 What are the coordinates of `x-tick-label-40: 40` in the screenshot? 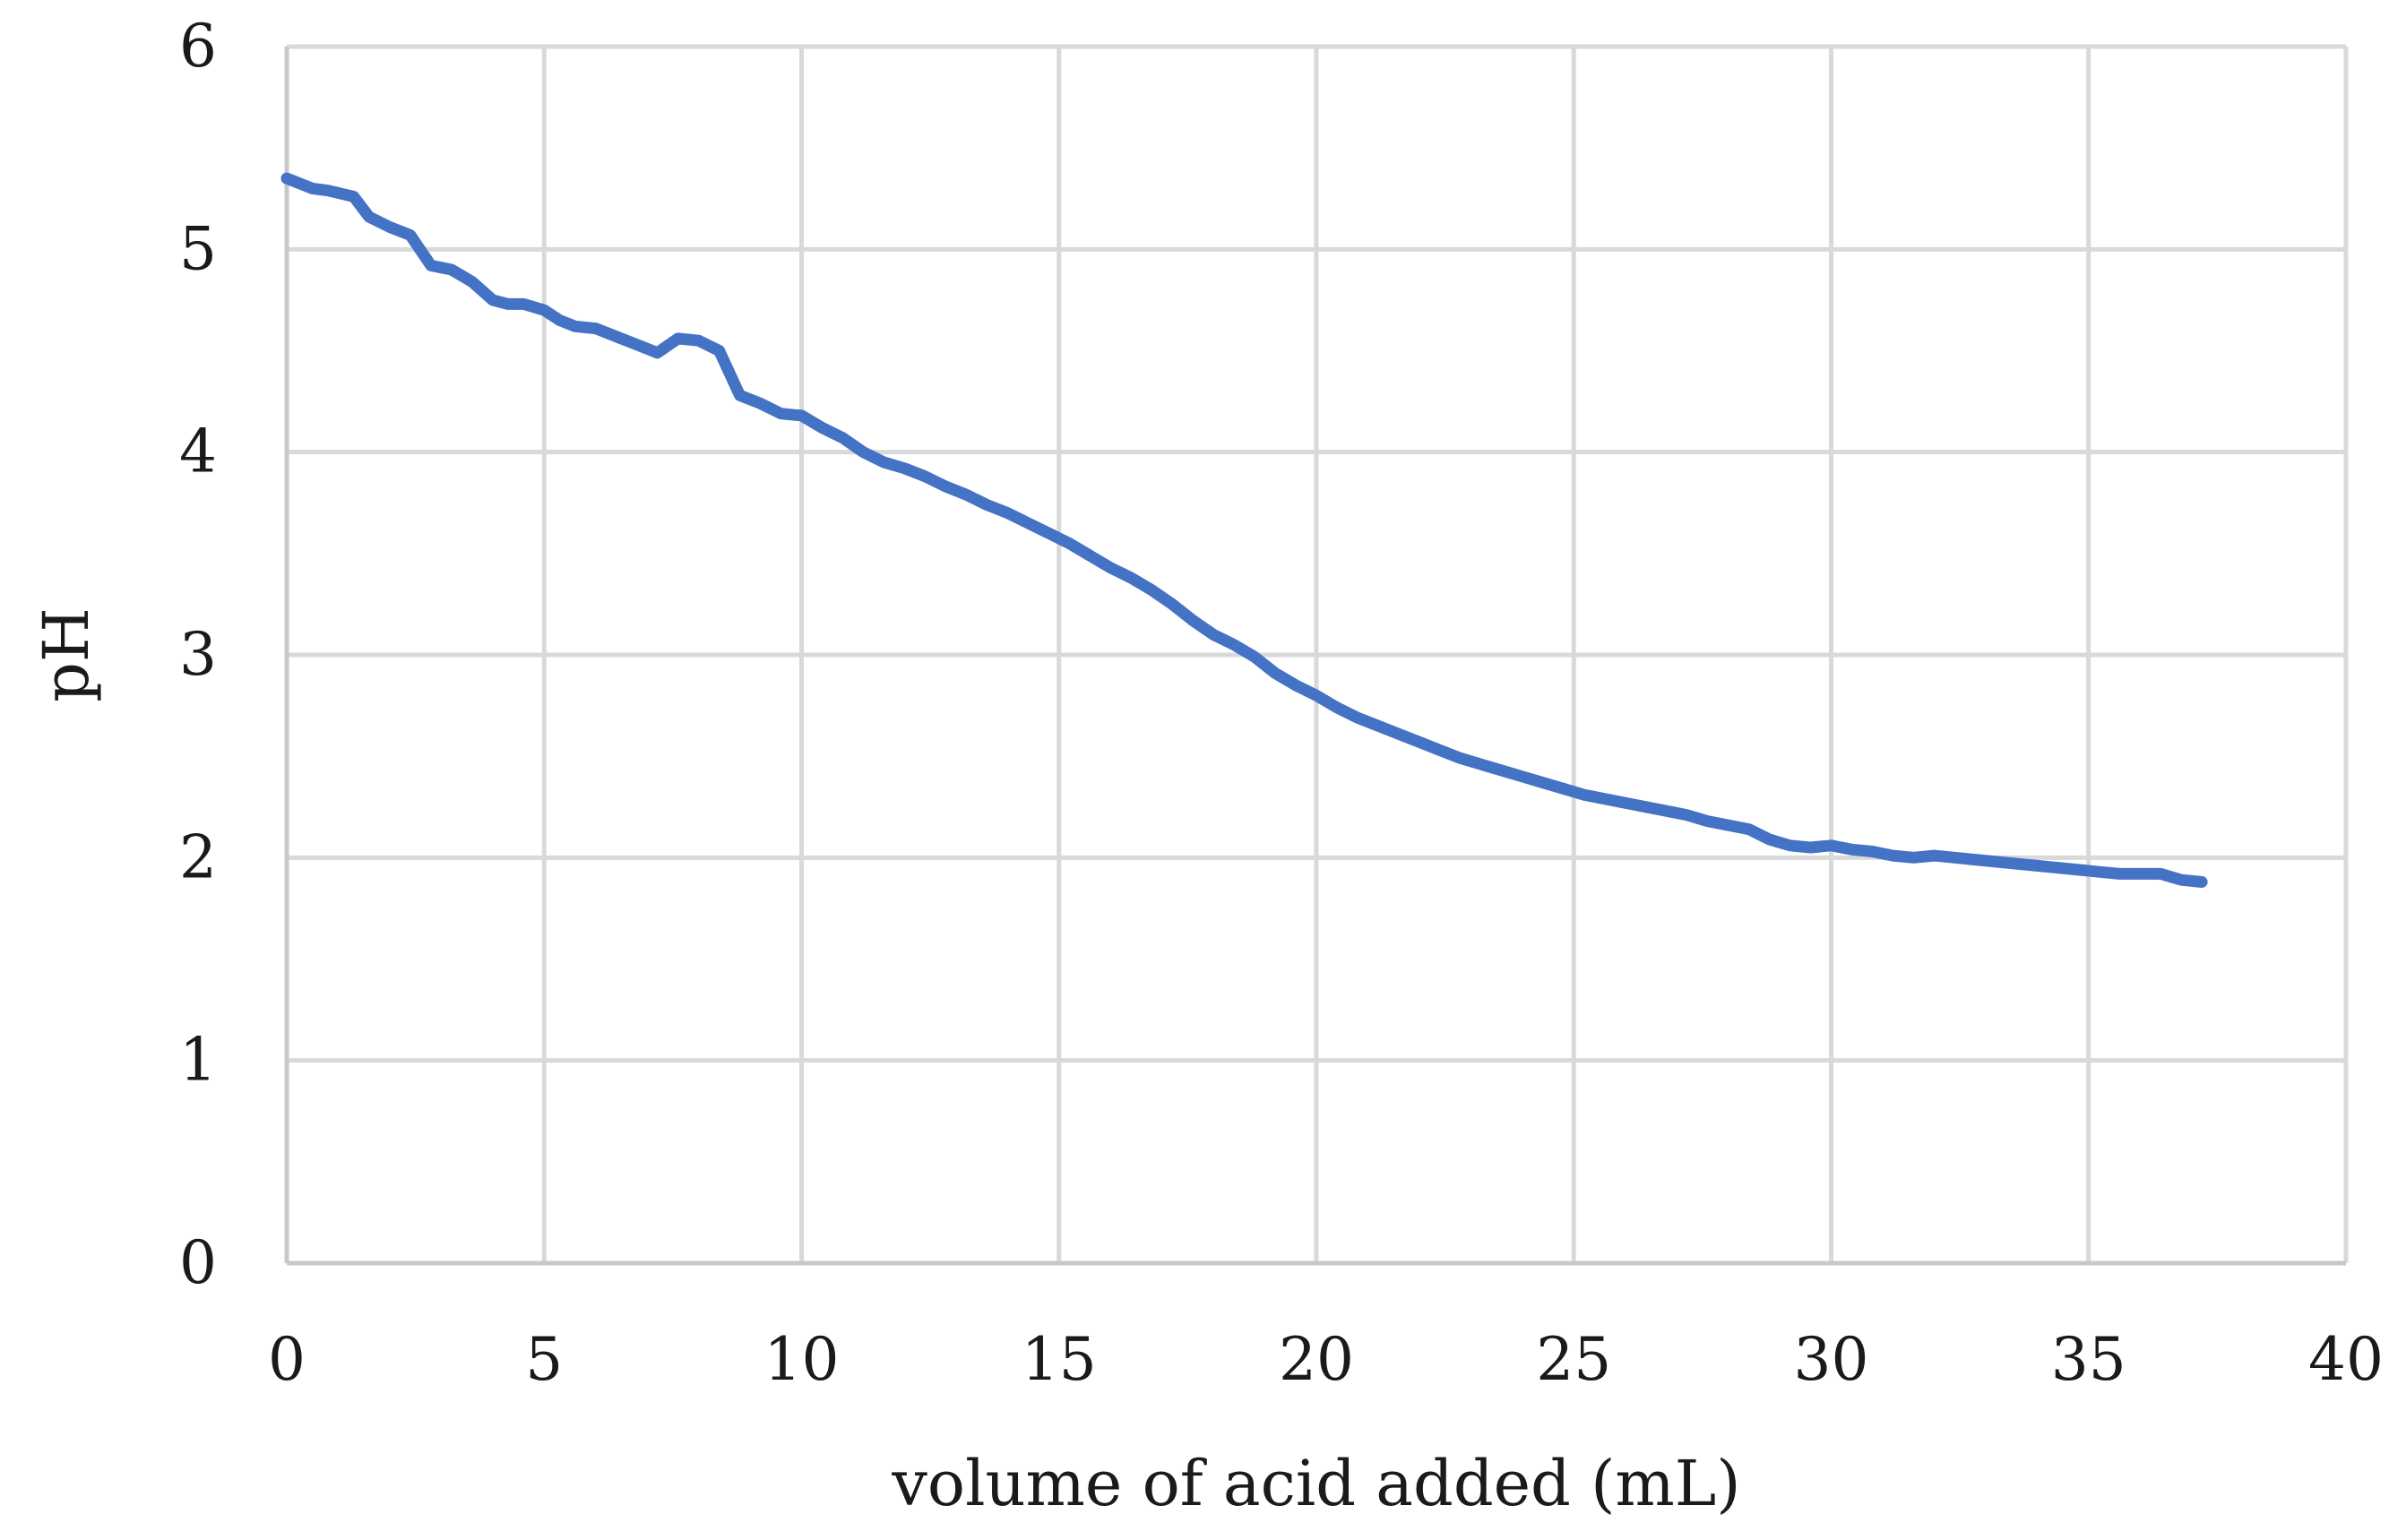 It's located at (2346, 1359).